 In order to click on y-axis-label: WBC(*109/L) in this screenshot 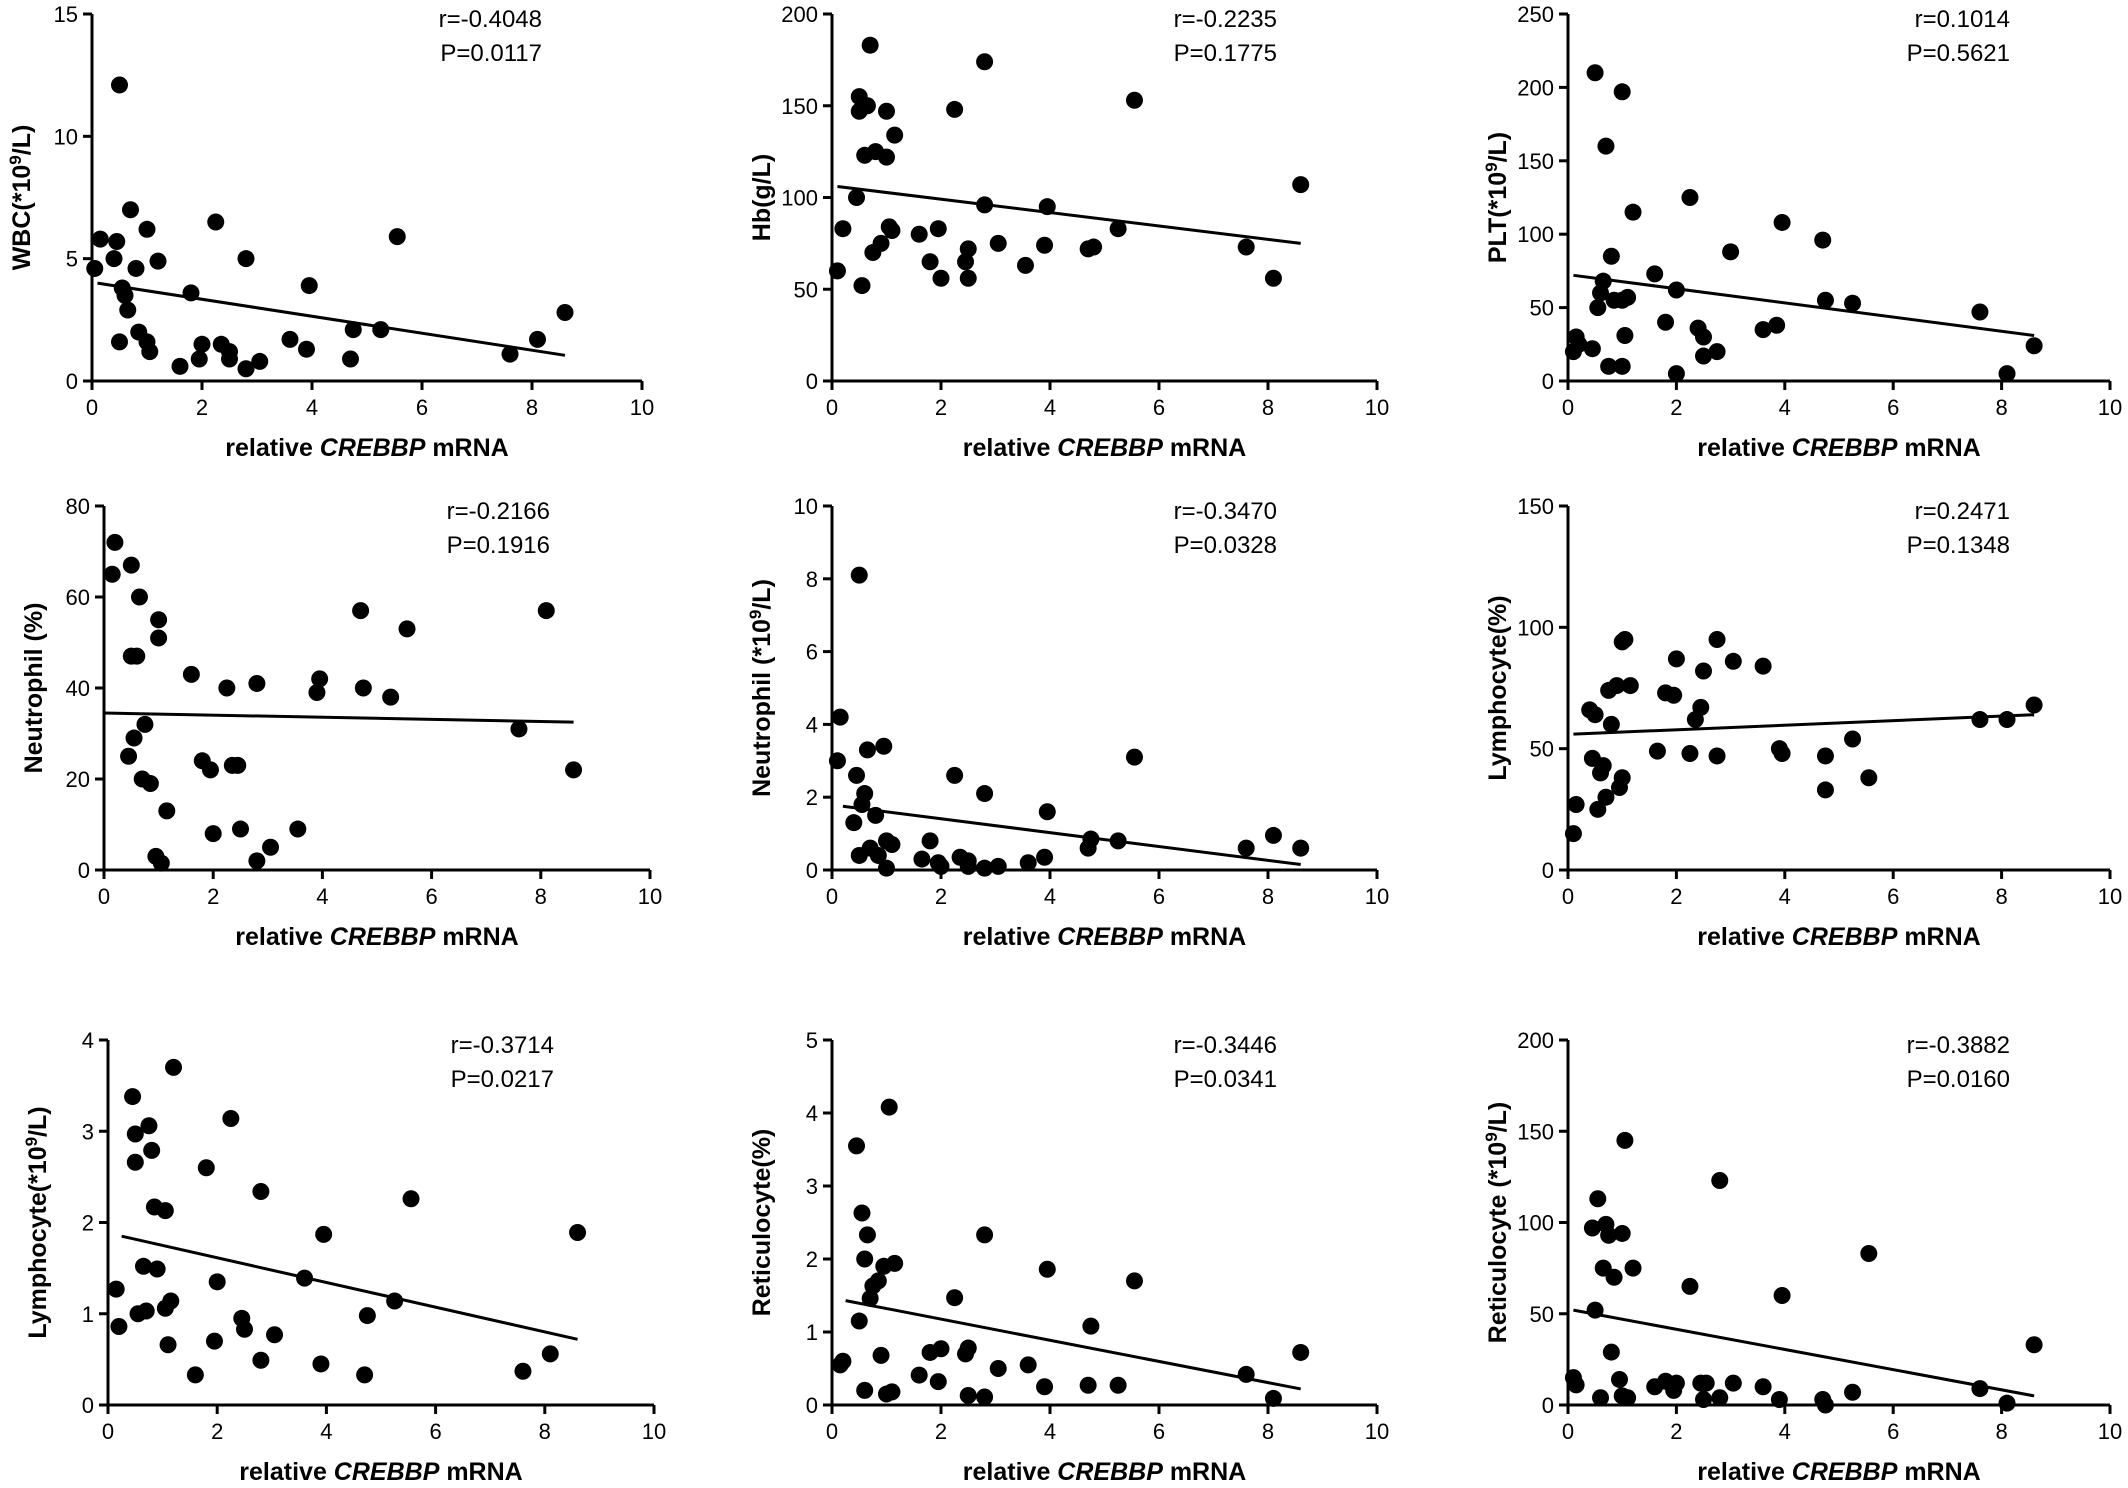, I will do `click(21, 198)`.